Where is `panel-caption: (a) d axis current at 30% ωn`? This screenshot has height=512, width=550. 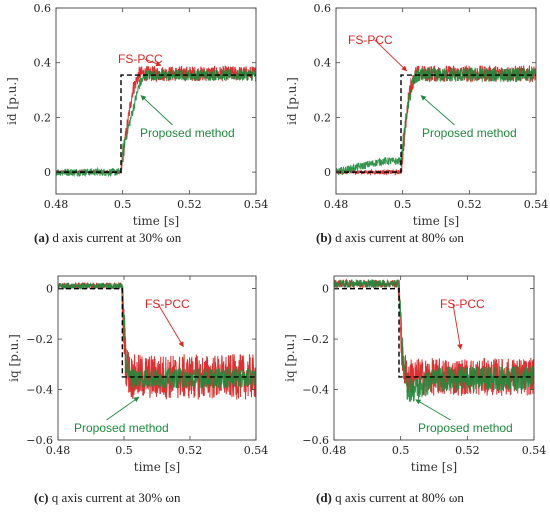 panel-caption: (a) d axis current at 30% ωn is located at coordinates (108, 237).